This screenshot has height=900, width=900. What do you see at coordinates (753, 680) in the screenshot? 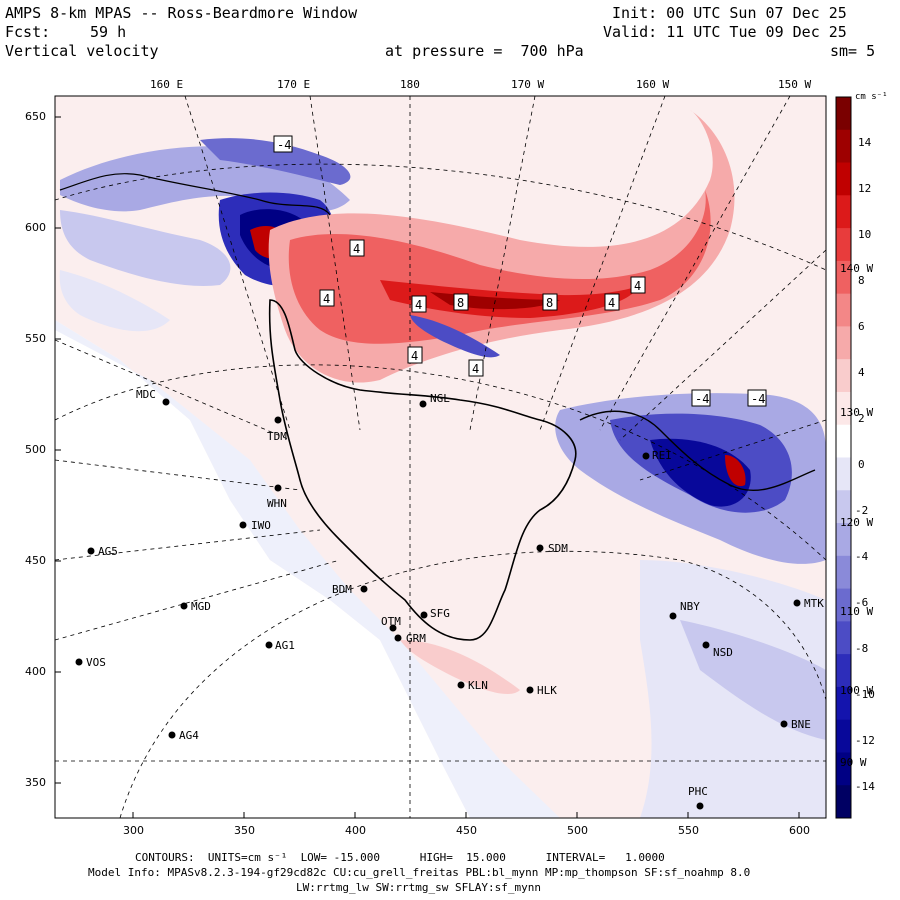
I see `lower-right-blue-mid` at bounding box center [753, 680].